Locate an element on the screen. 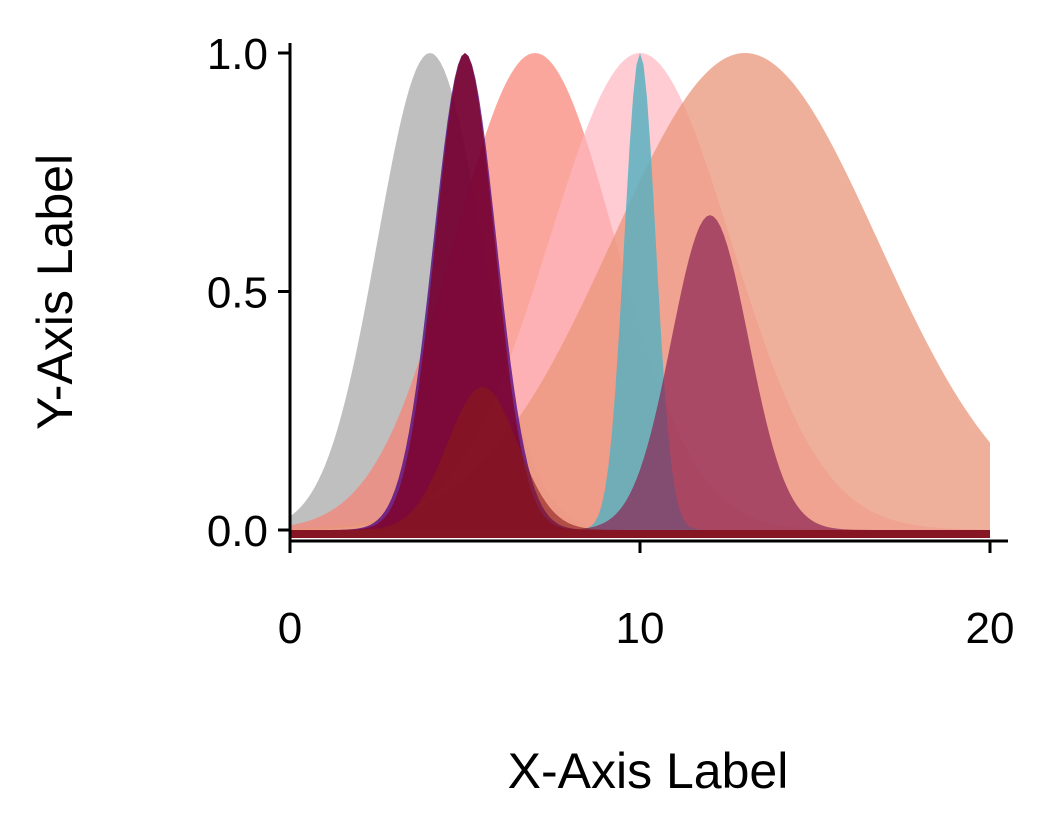 This screenshot has width=1051, height=818. y-axis-title: Y-Axis Label is located at coordinates (55, 292).